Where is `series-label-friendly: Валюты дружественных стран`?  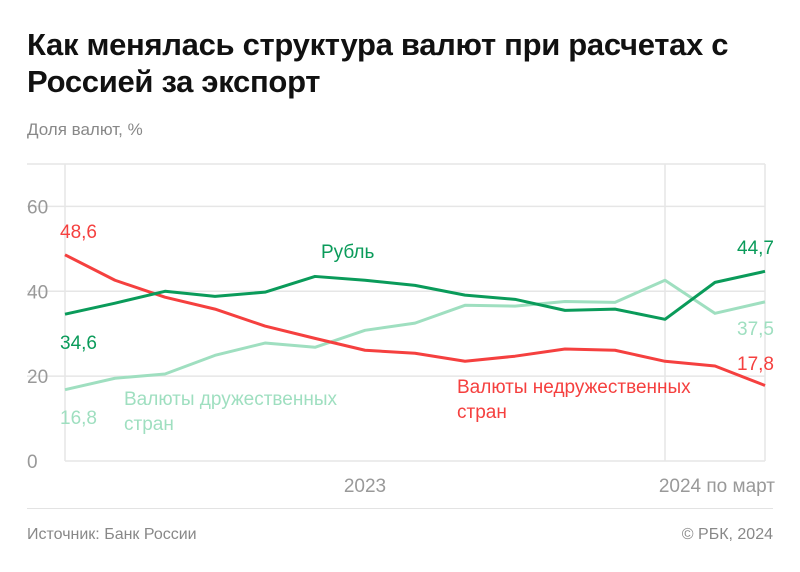
series-label-friendly: Валюты дружественных стран is located at coordinates (231, 412).